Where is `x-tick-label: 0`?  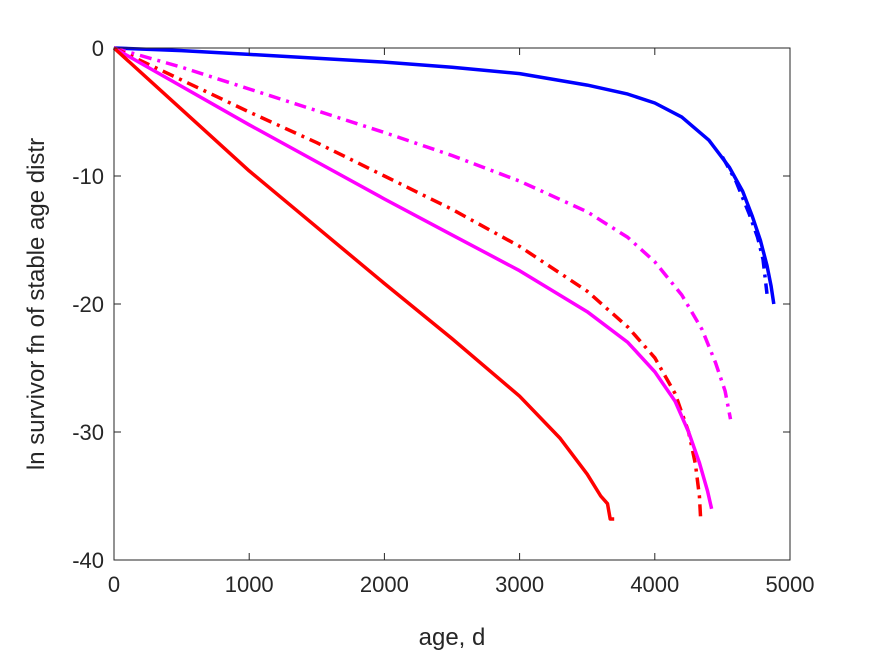 x-tick-label: 0 is located at coordinates (114, 584).